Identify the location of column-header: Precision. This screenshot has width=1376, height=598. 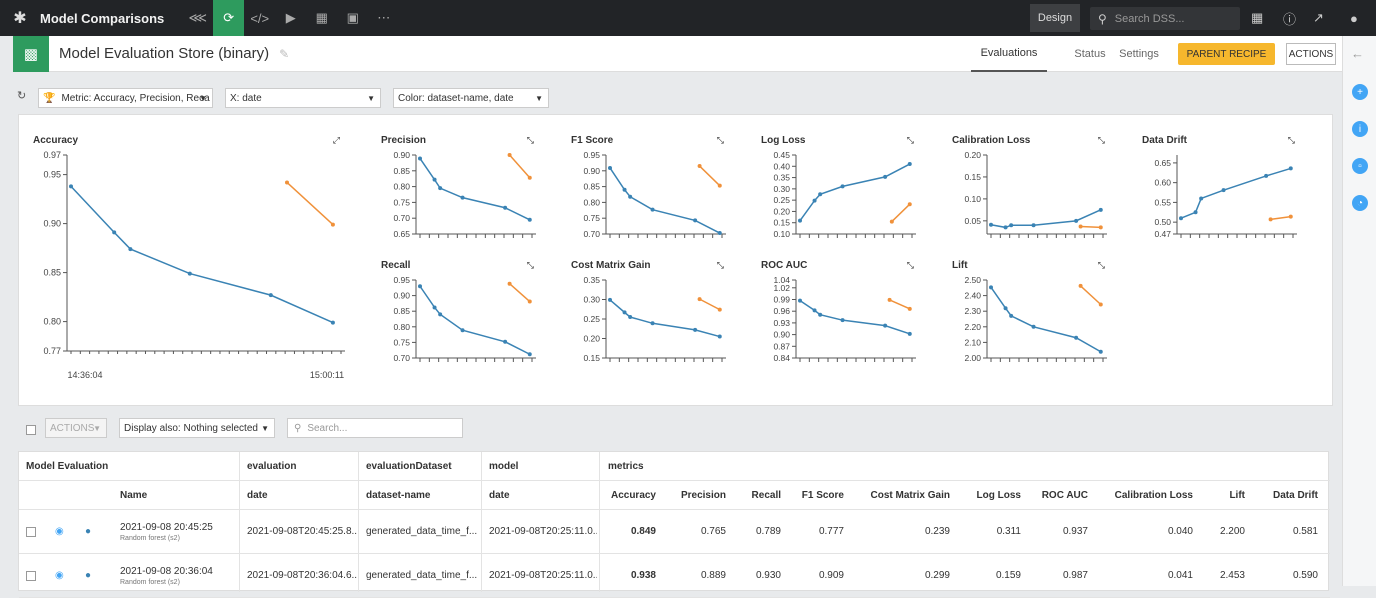
(703, 495).